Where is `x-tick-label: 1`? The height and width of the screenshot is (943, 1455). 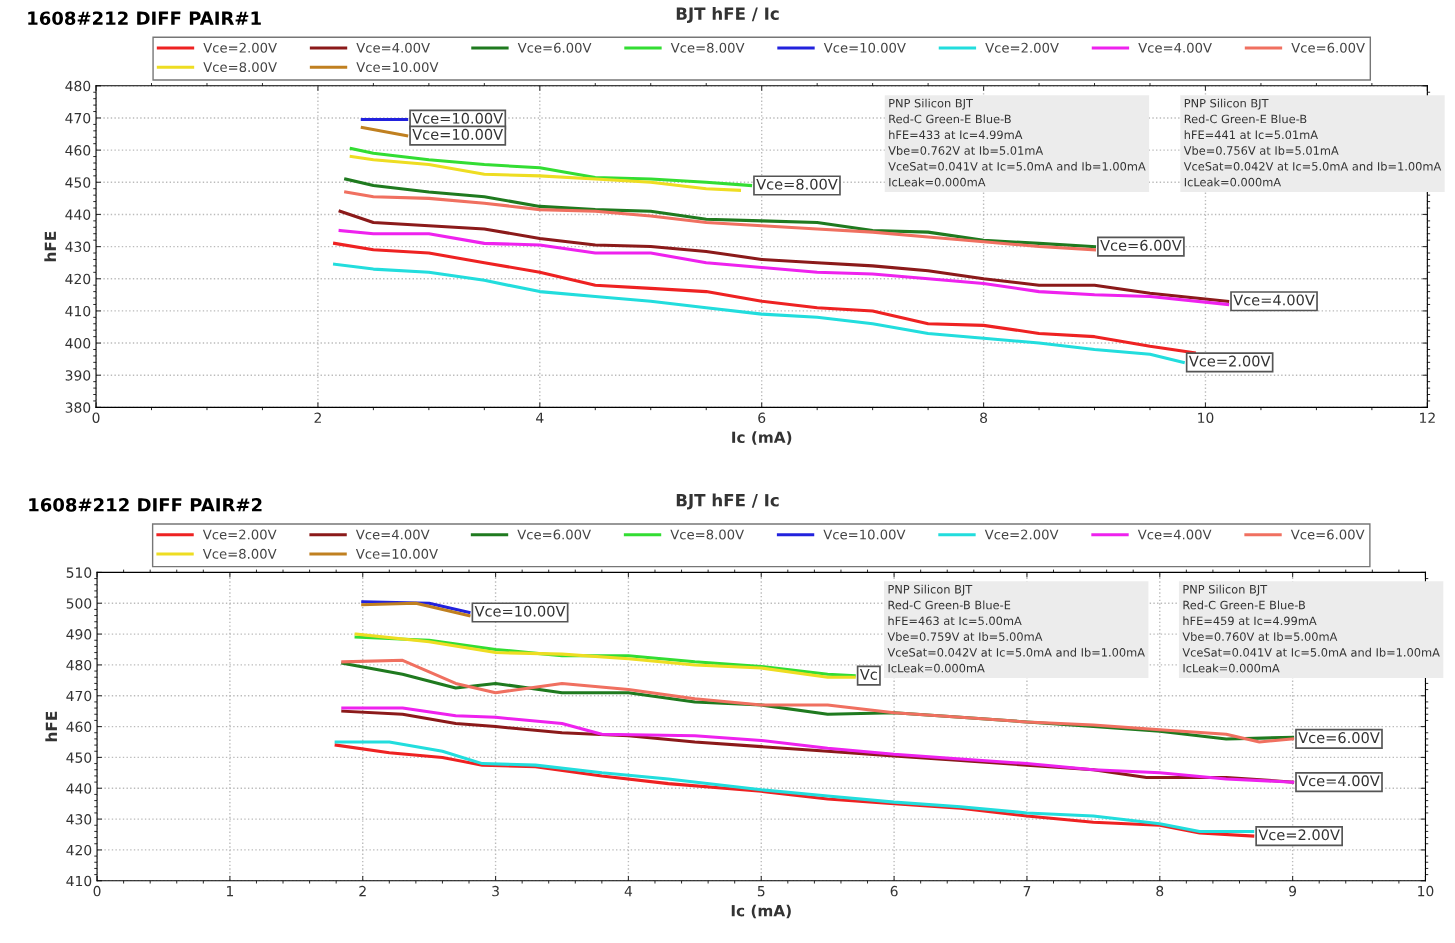 x-tick-label: 1 is located at coordinates (230, 891).